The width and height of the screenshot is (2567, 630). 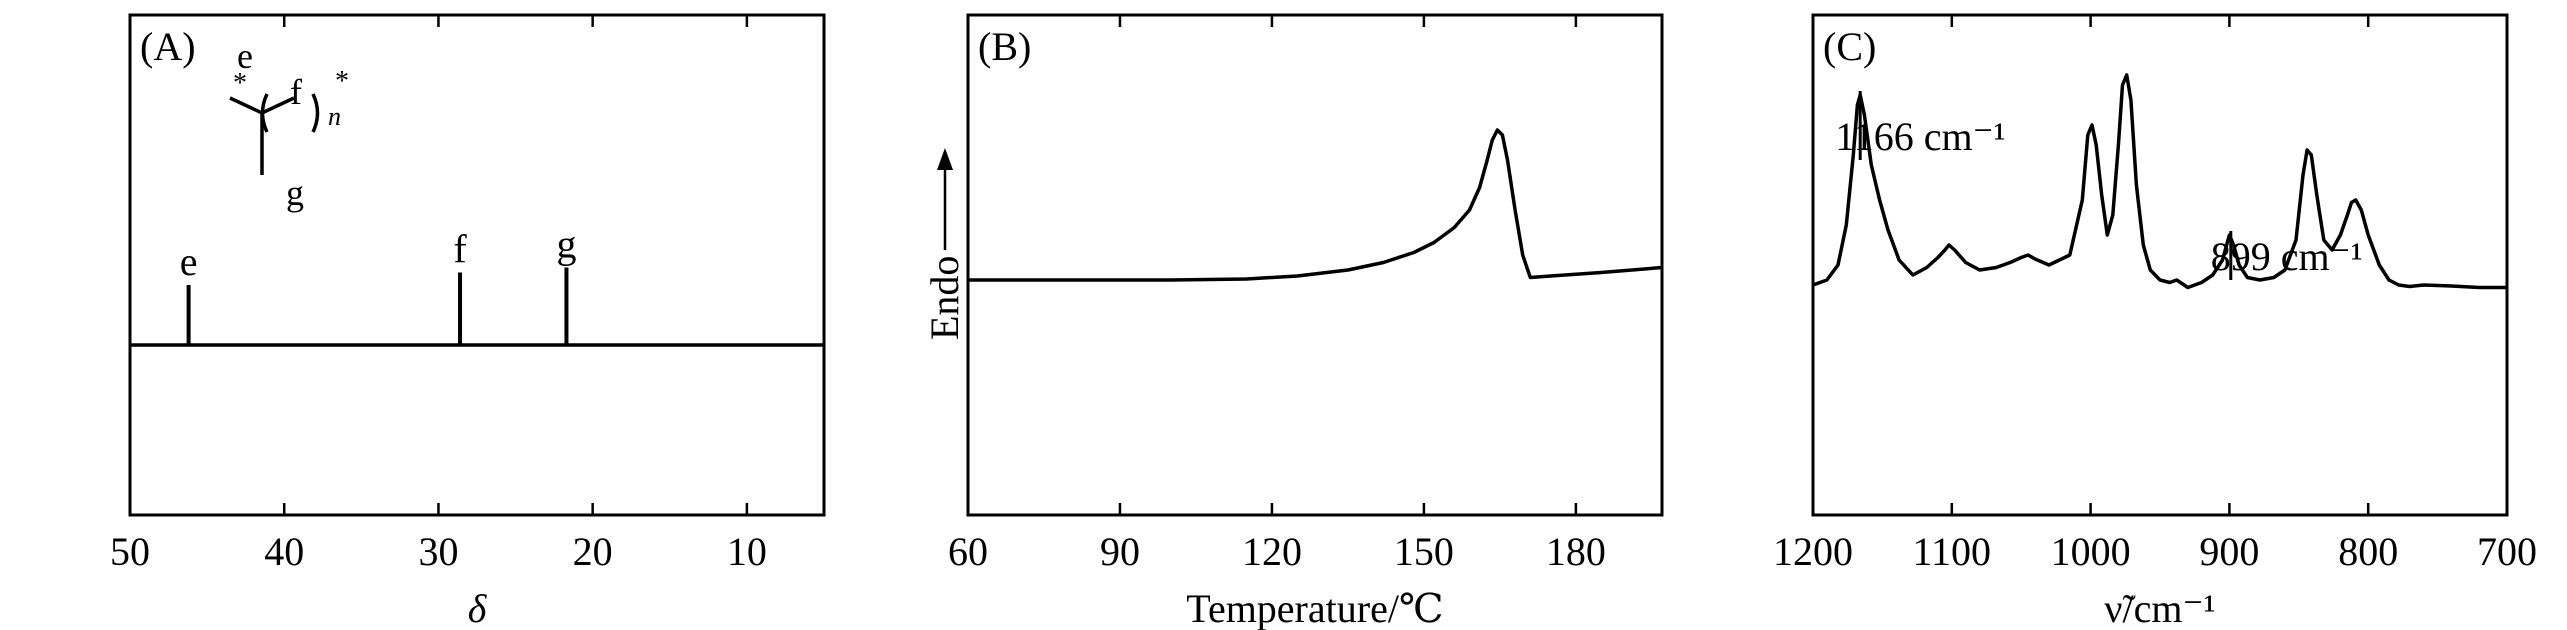 I want to click on structure-right-bracket, so click(x=315, y=113).